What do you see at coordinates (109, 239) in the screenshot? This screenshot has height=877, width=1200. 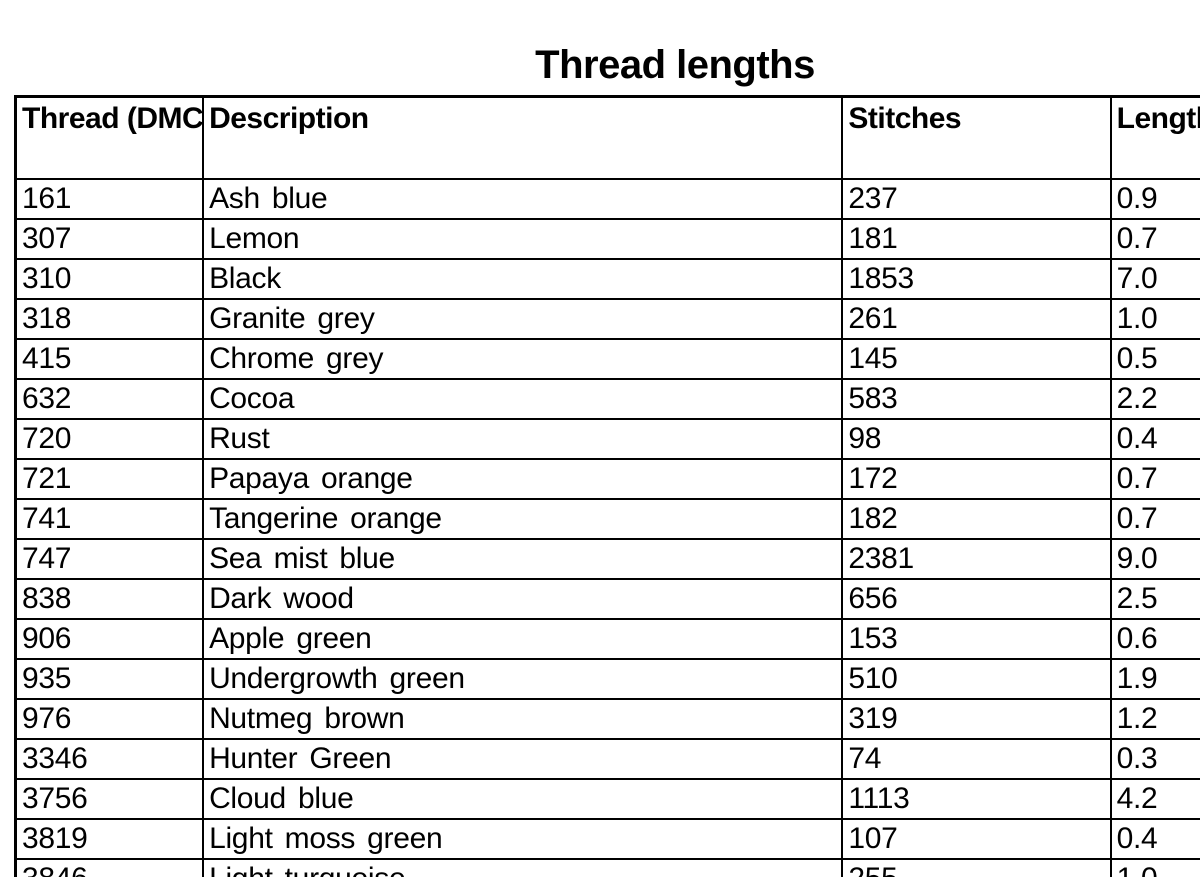 I see `cell-thread: 307` at bounding box center [109, 239].